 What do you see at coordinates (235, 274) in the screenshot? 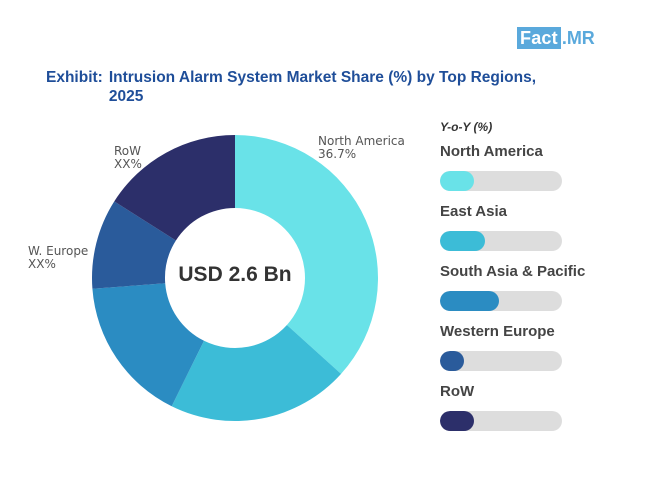
I see `donut-center-label: USD 2.6 Bn` at bounding box center [235, 274].